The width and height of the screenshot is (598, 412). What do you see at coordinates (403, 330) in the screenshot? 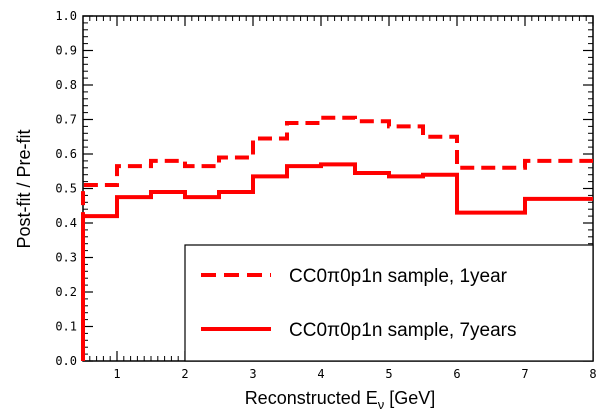
I see `legend-label-2: CC0π0p1n sample, 7years` at bounding box center [403, 330].